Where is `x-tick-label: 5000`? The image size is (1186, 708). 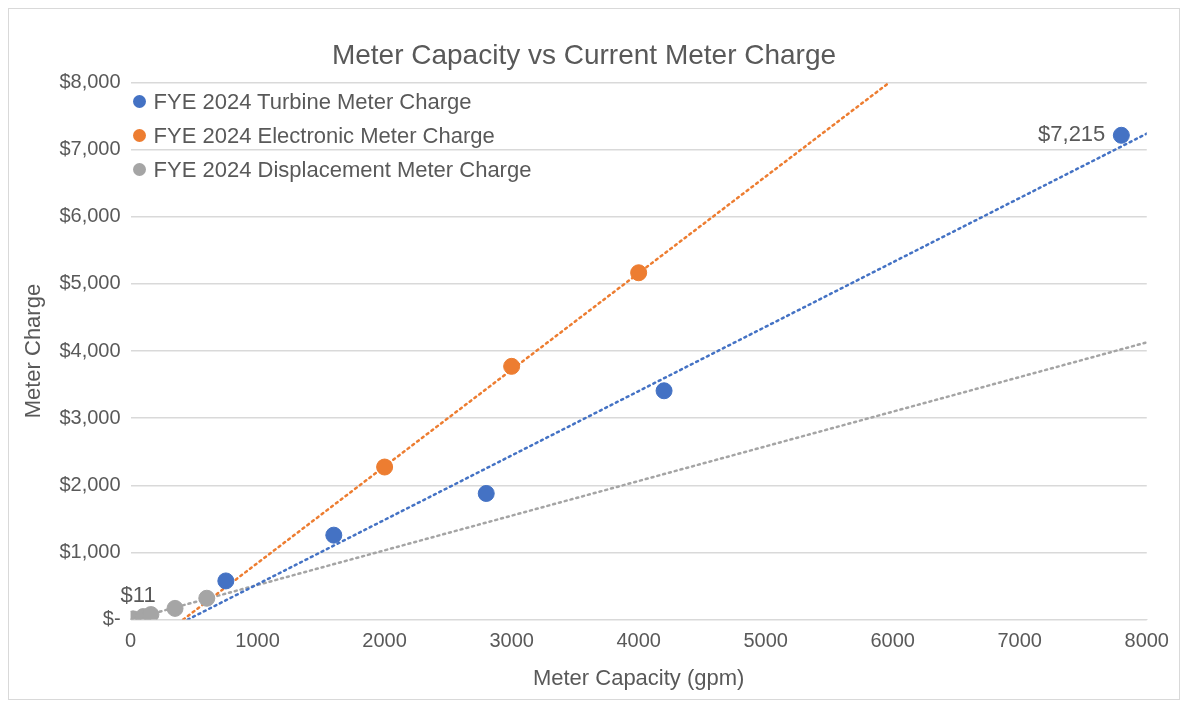 x-tick-label: 5000 is located at coordinates (765, 640).